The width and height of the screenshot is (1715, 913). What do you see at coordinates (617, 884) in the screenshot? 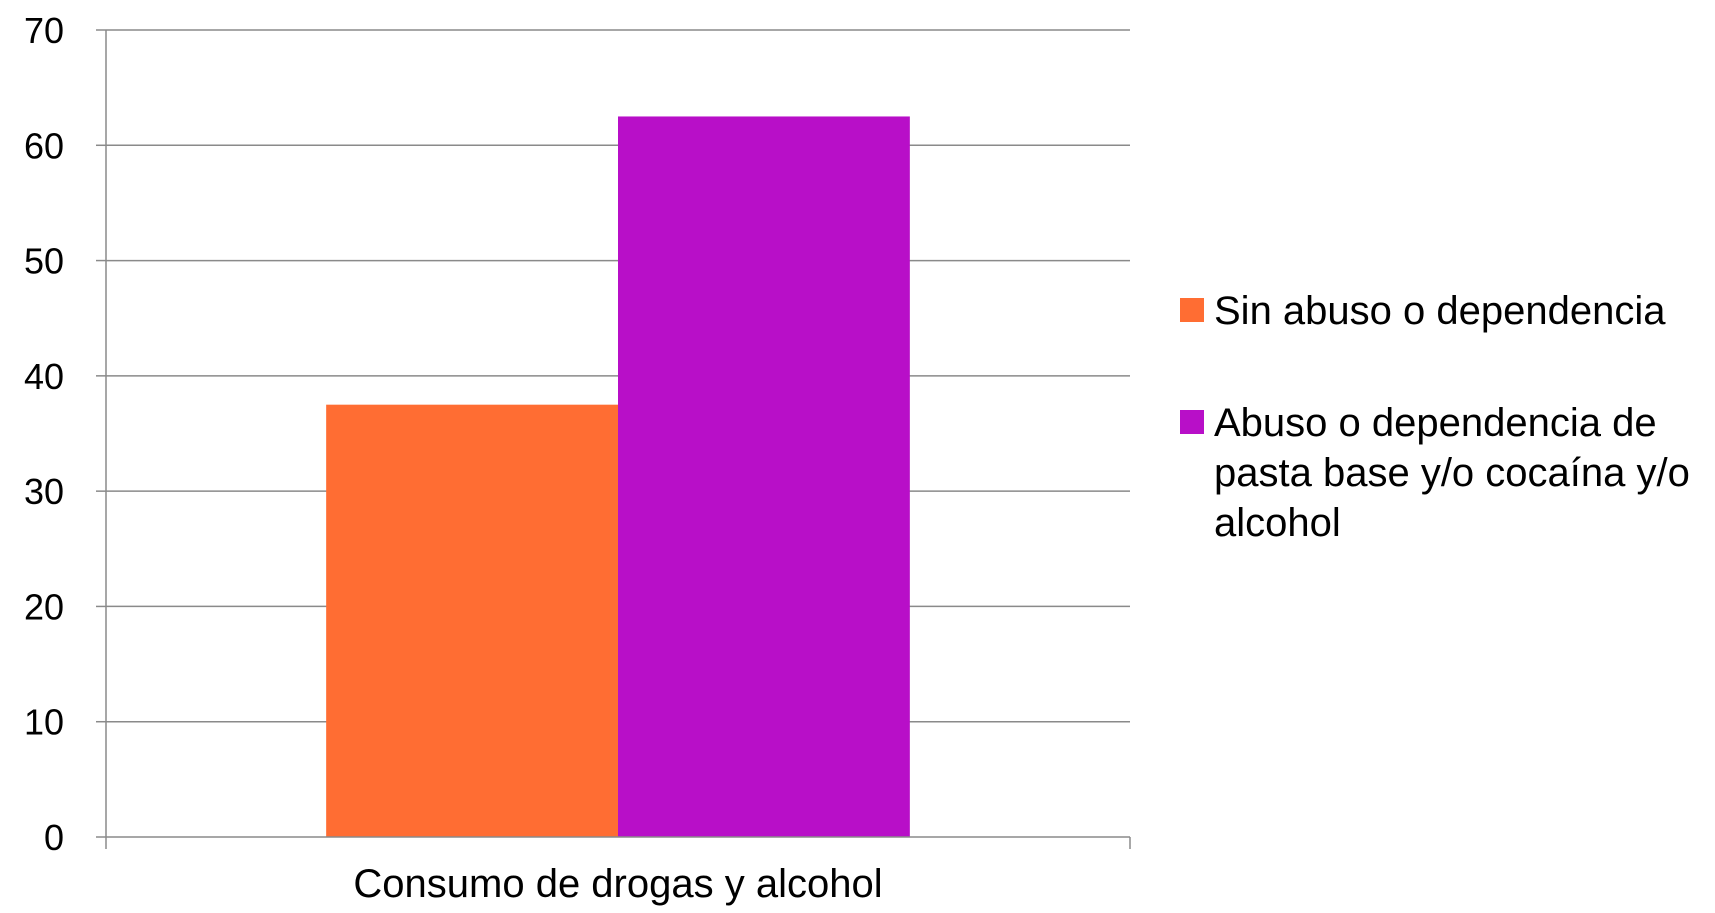
I see `x-category-label: Consumo de drogas y alcohol` at bounding box center [617, 884].